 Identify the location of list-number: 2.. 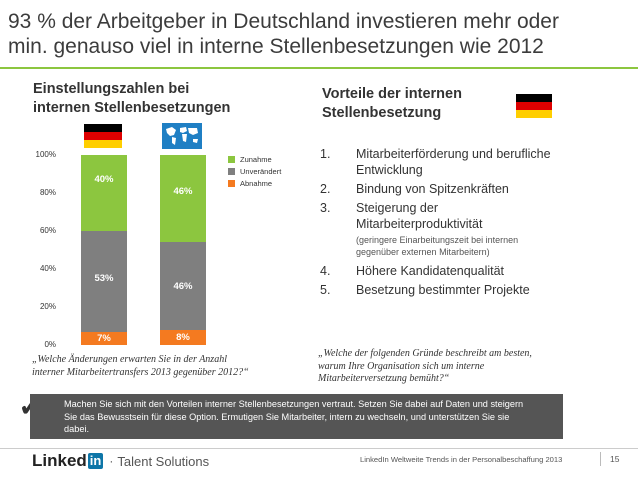
(325, 189).